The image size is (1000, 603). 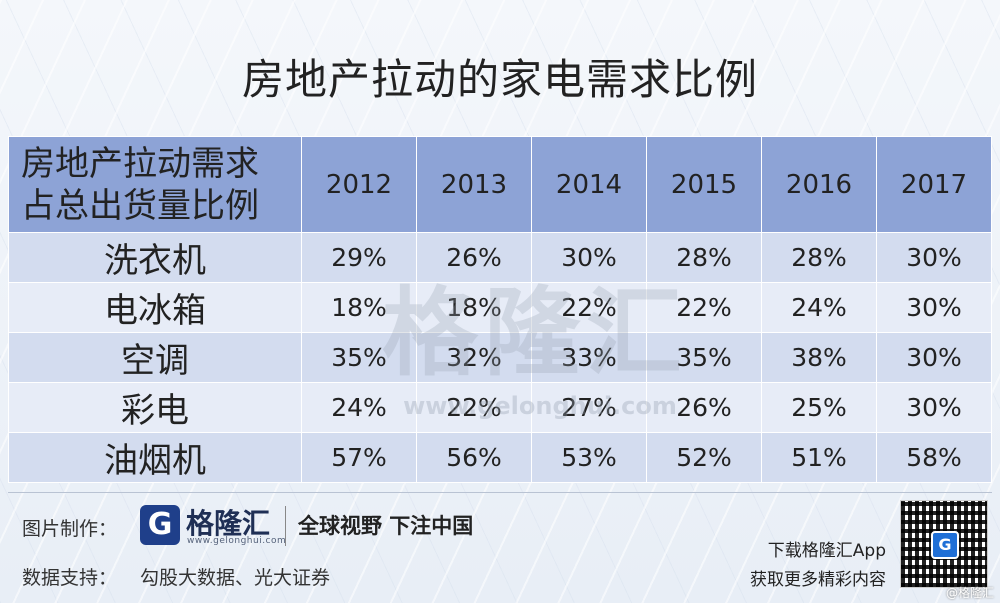 I want to click on column-header: 2014, so click(x=589, y=184).